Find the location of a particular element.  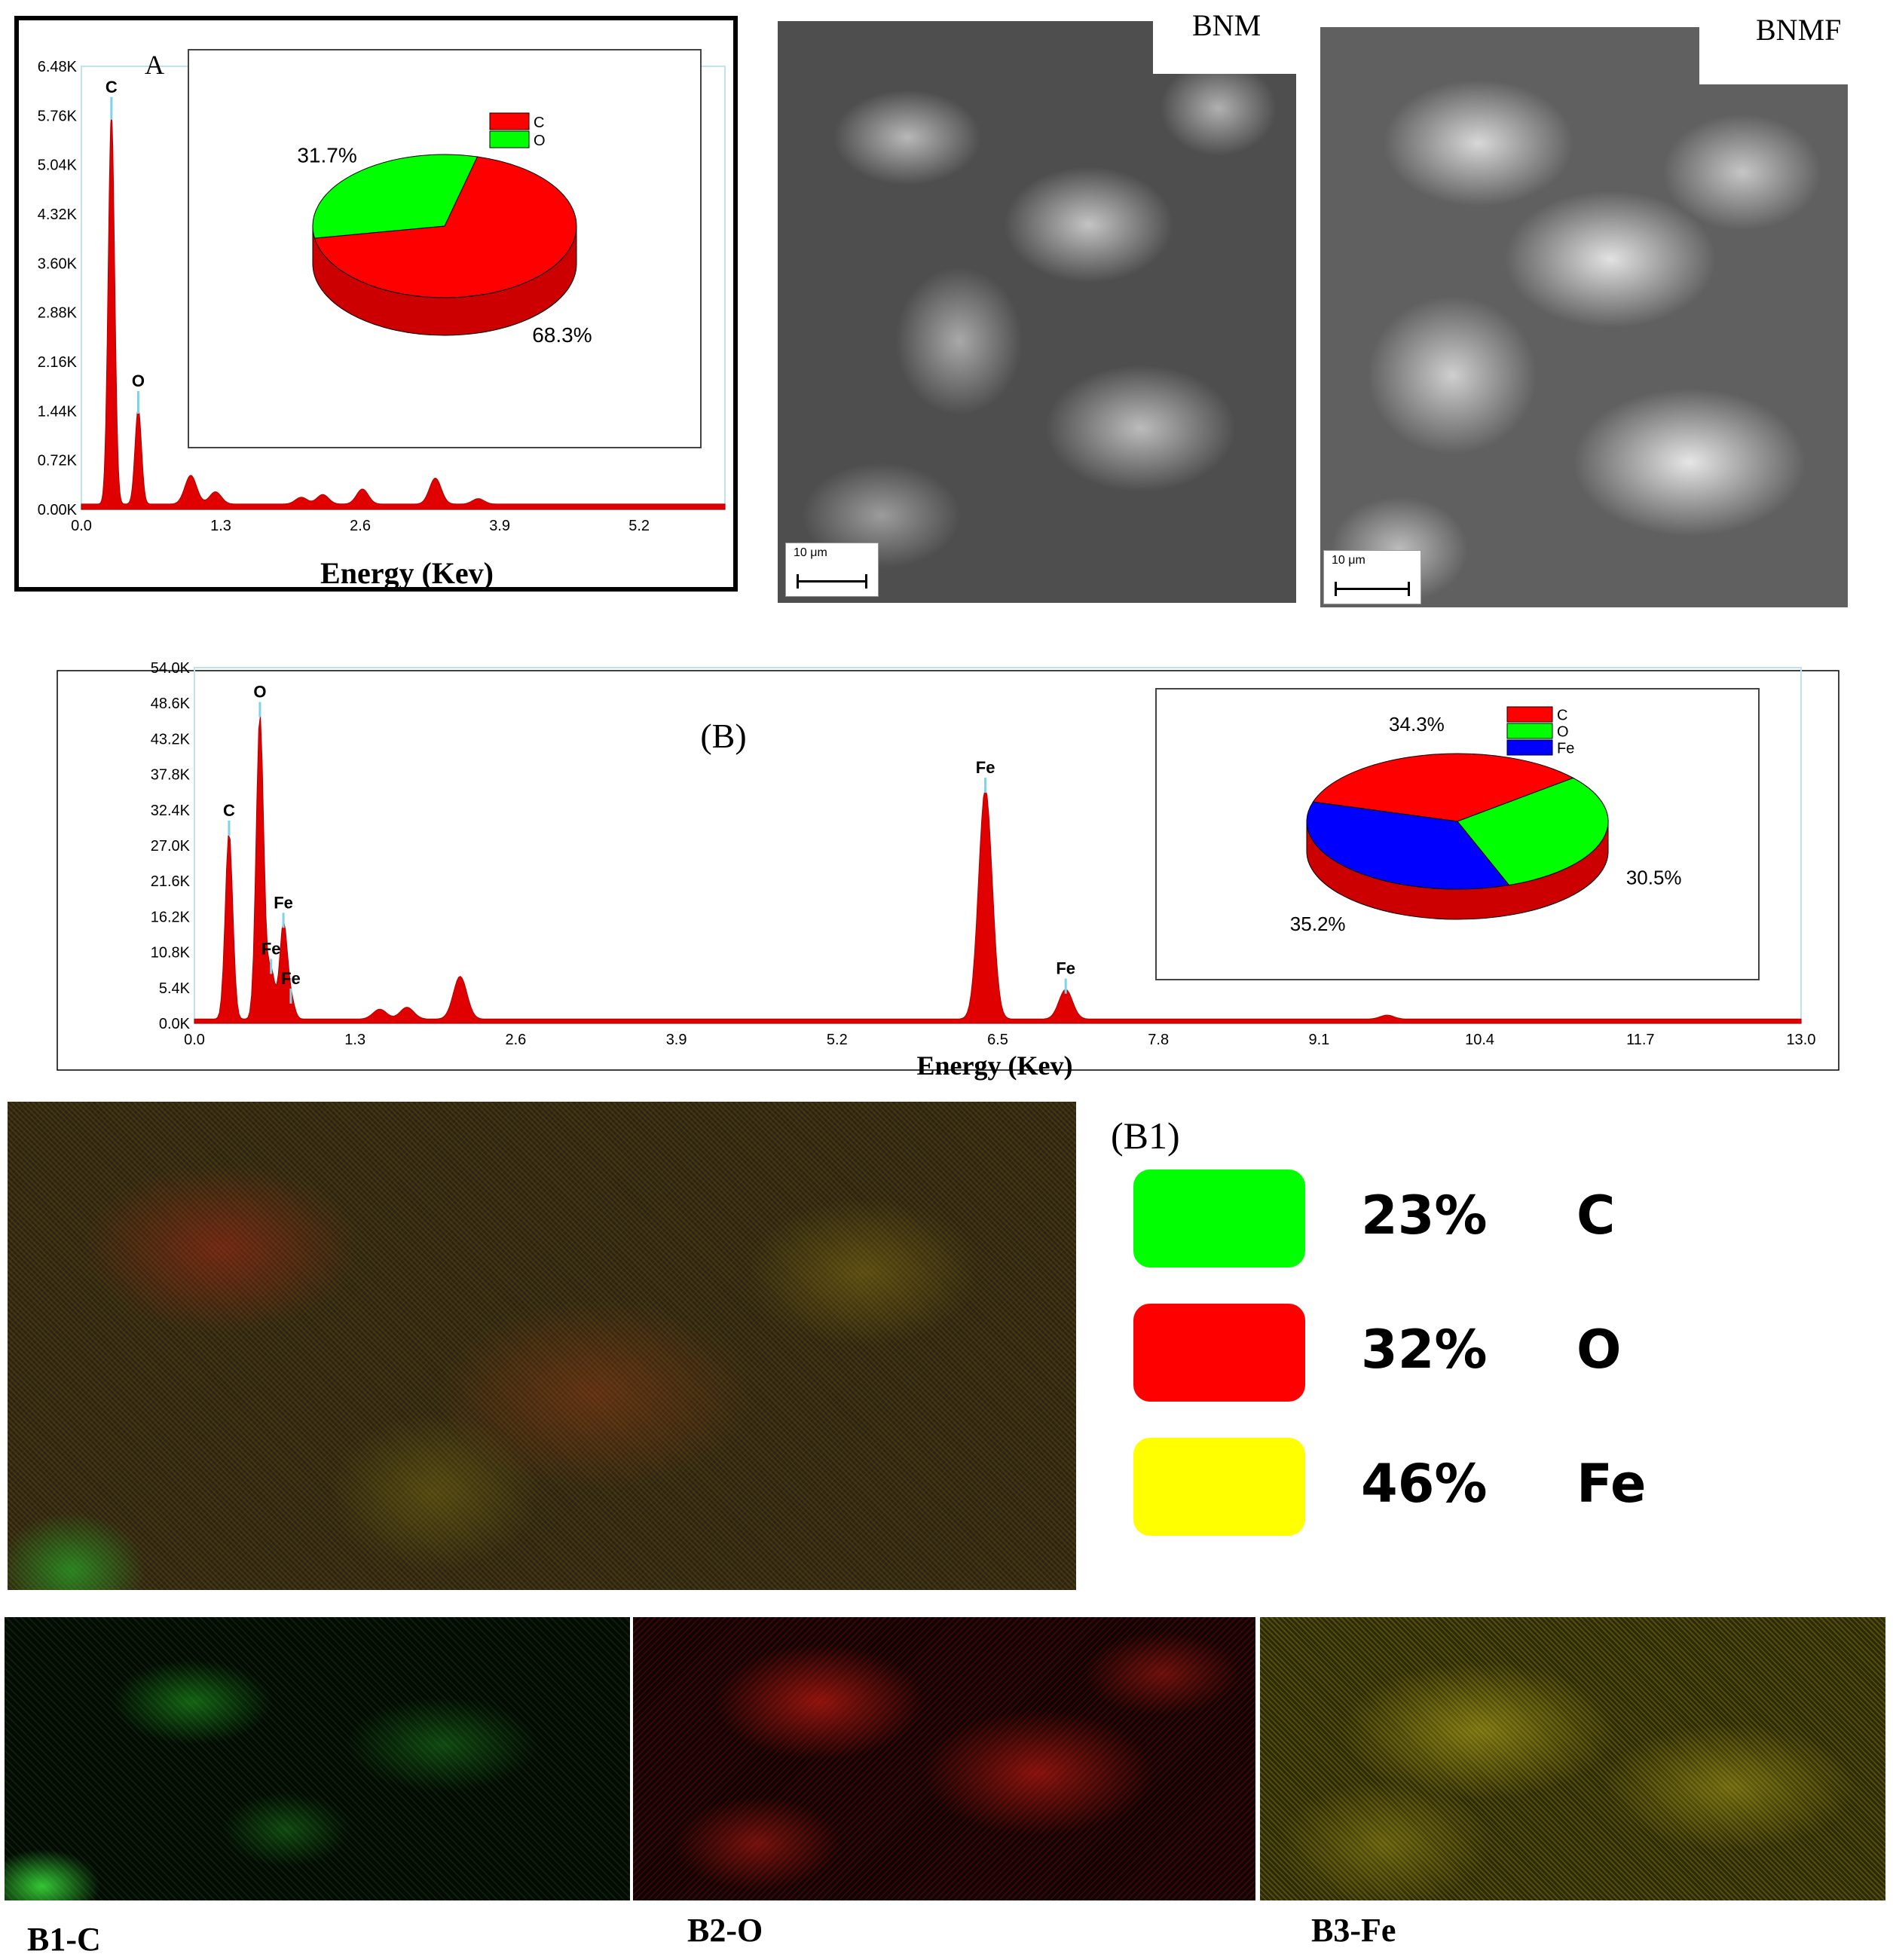

legend-element-fe: Fe is located at coordinates (1611, 1484).